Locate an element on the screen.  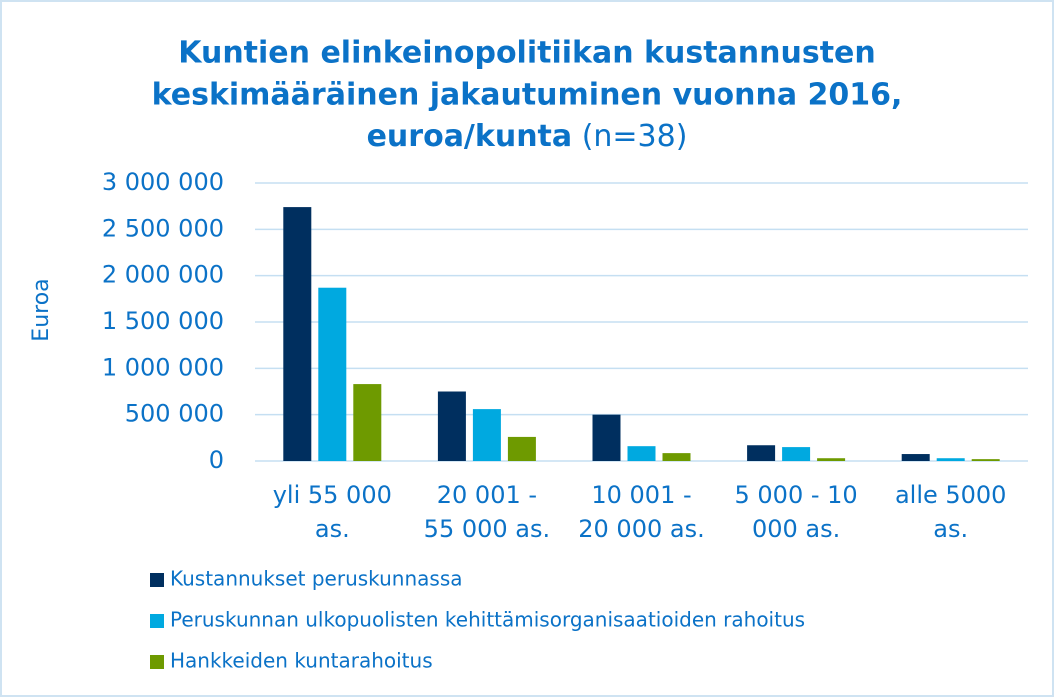
y-tick-label: 3 000 000 is located at coordinates (163, 182).